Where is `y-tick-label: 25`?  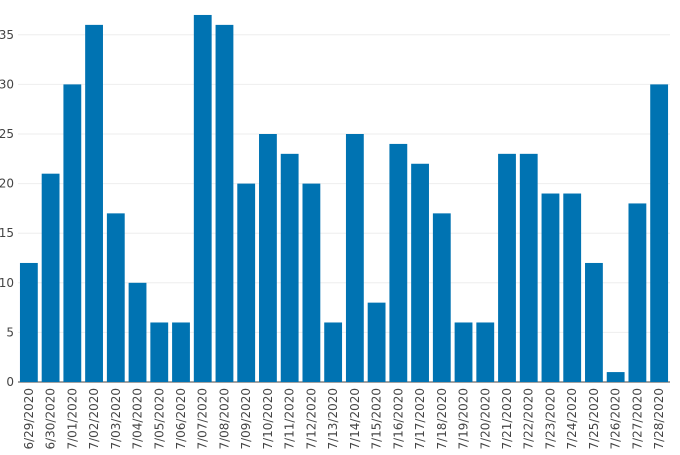
y-tick-label: 25 is located at coordinates (7, 134).